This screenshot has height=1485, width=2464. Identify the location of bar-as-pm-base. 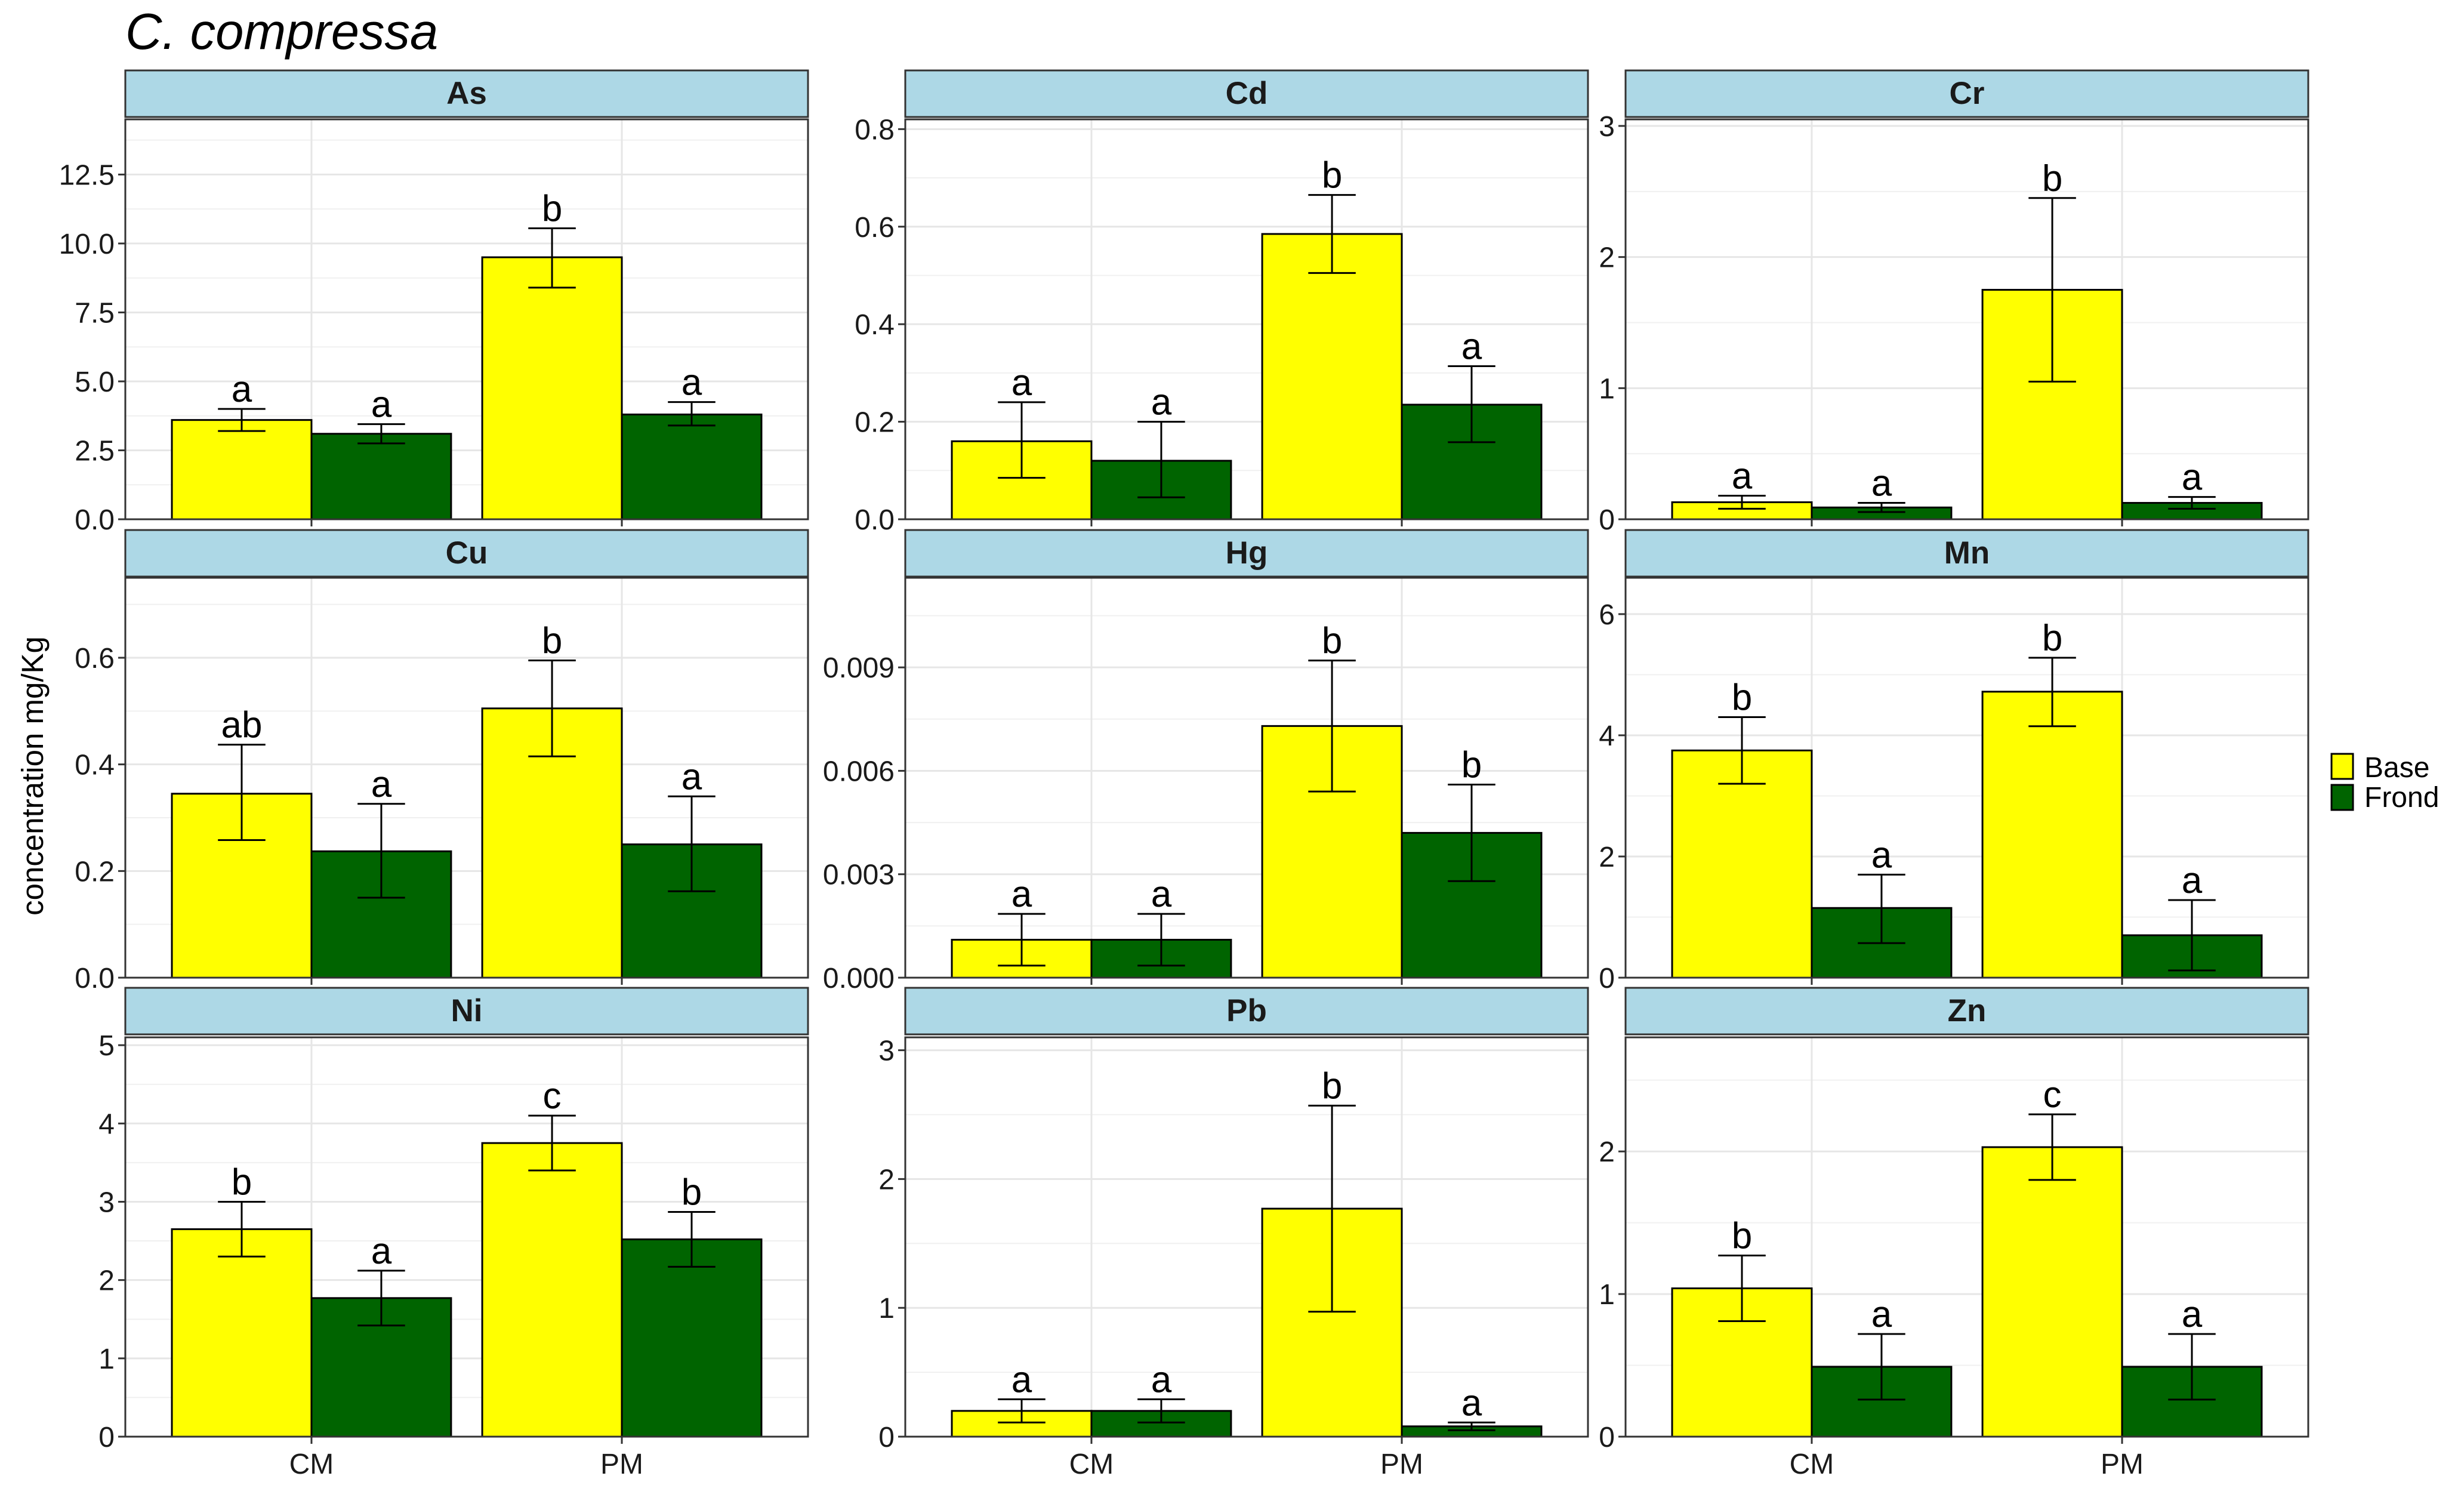
(552, 388).